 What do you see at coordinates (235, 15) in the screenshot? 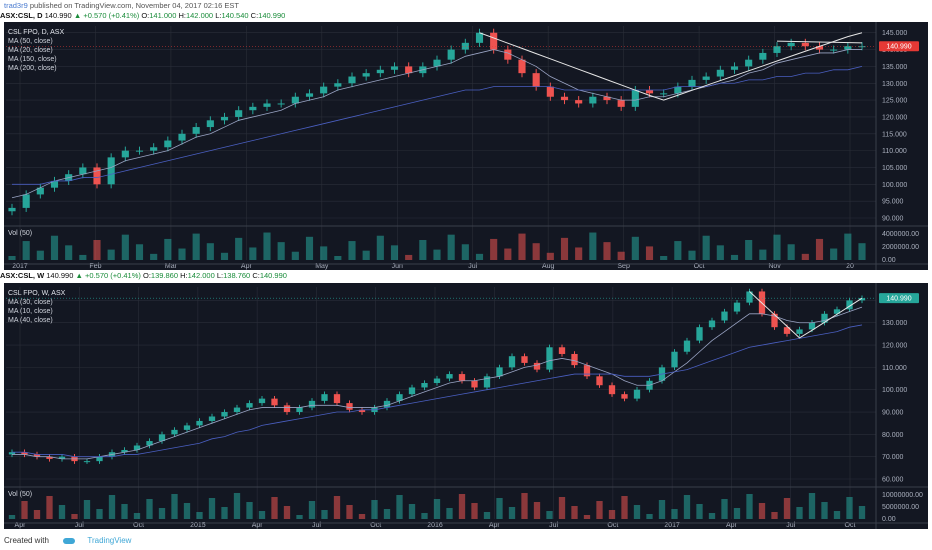
I see `low-value: 140.540` at bounding box center [235, 15].